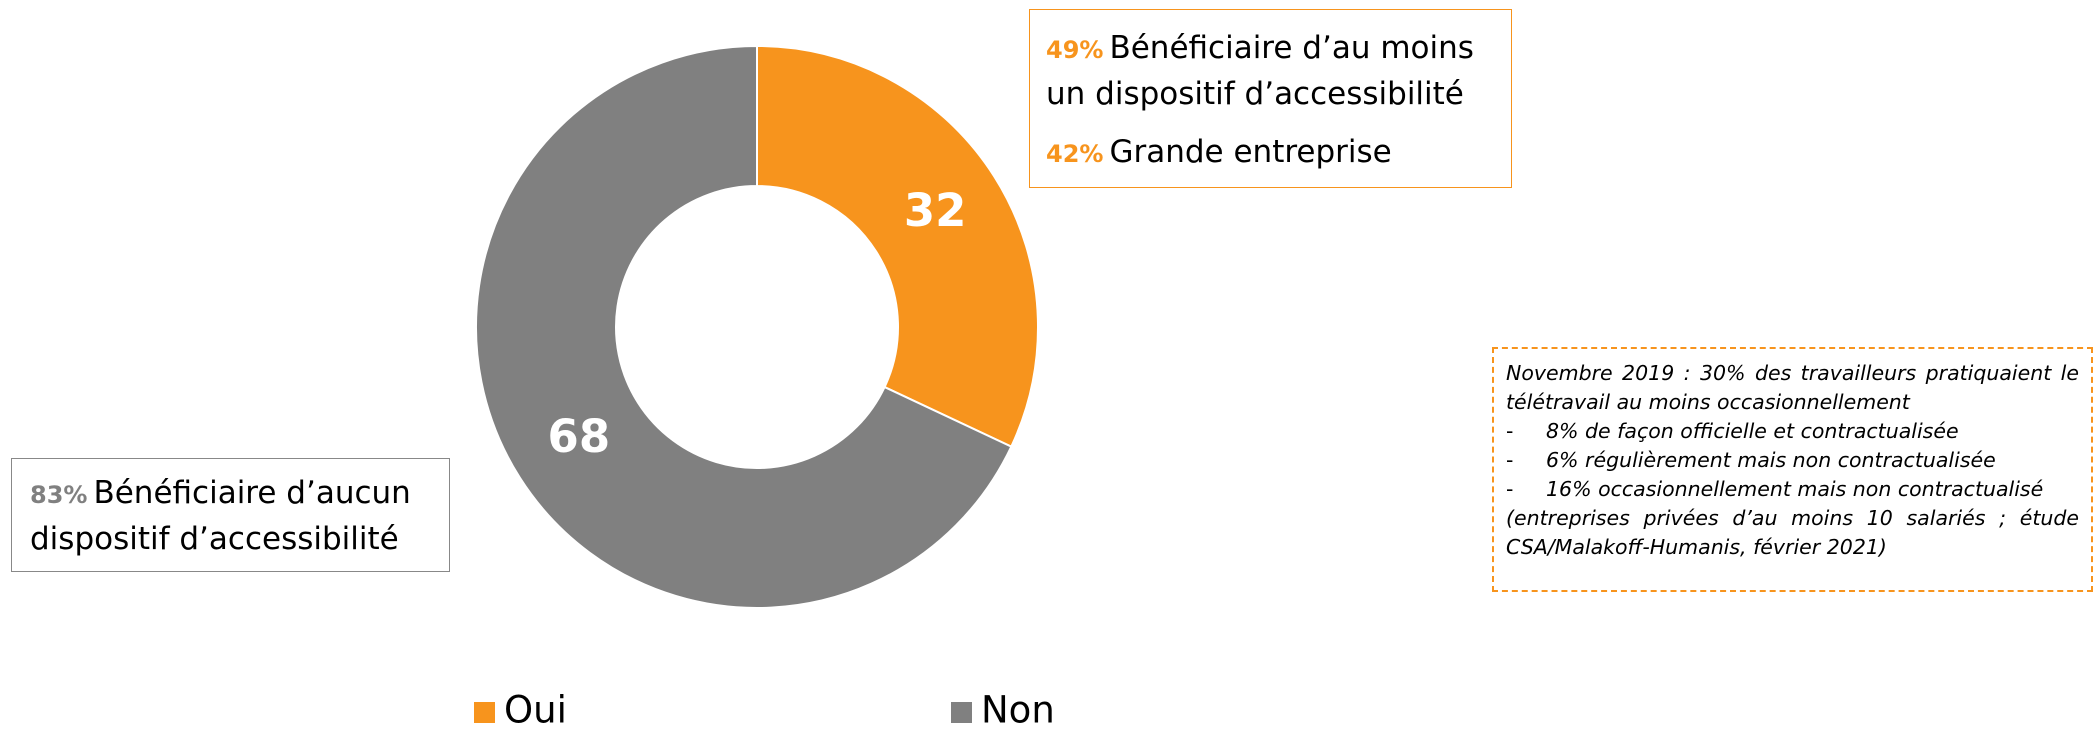  What do you see at coordinates (935, 210) in the screenshot?
I see `data-label: 32` at bounding box center [935, 210].